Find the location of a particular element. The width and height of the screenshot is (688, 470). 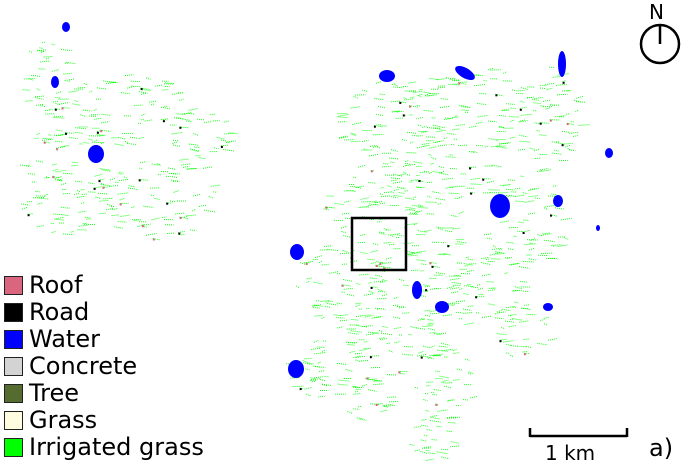

legend-label-irrigated-grass: Irrigated grass is located at coordinates (116, 447).